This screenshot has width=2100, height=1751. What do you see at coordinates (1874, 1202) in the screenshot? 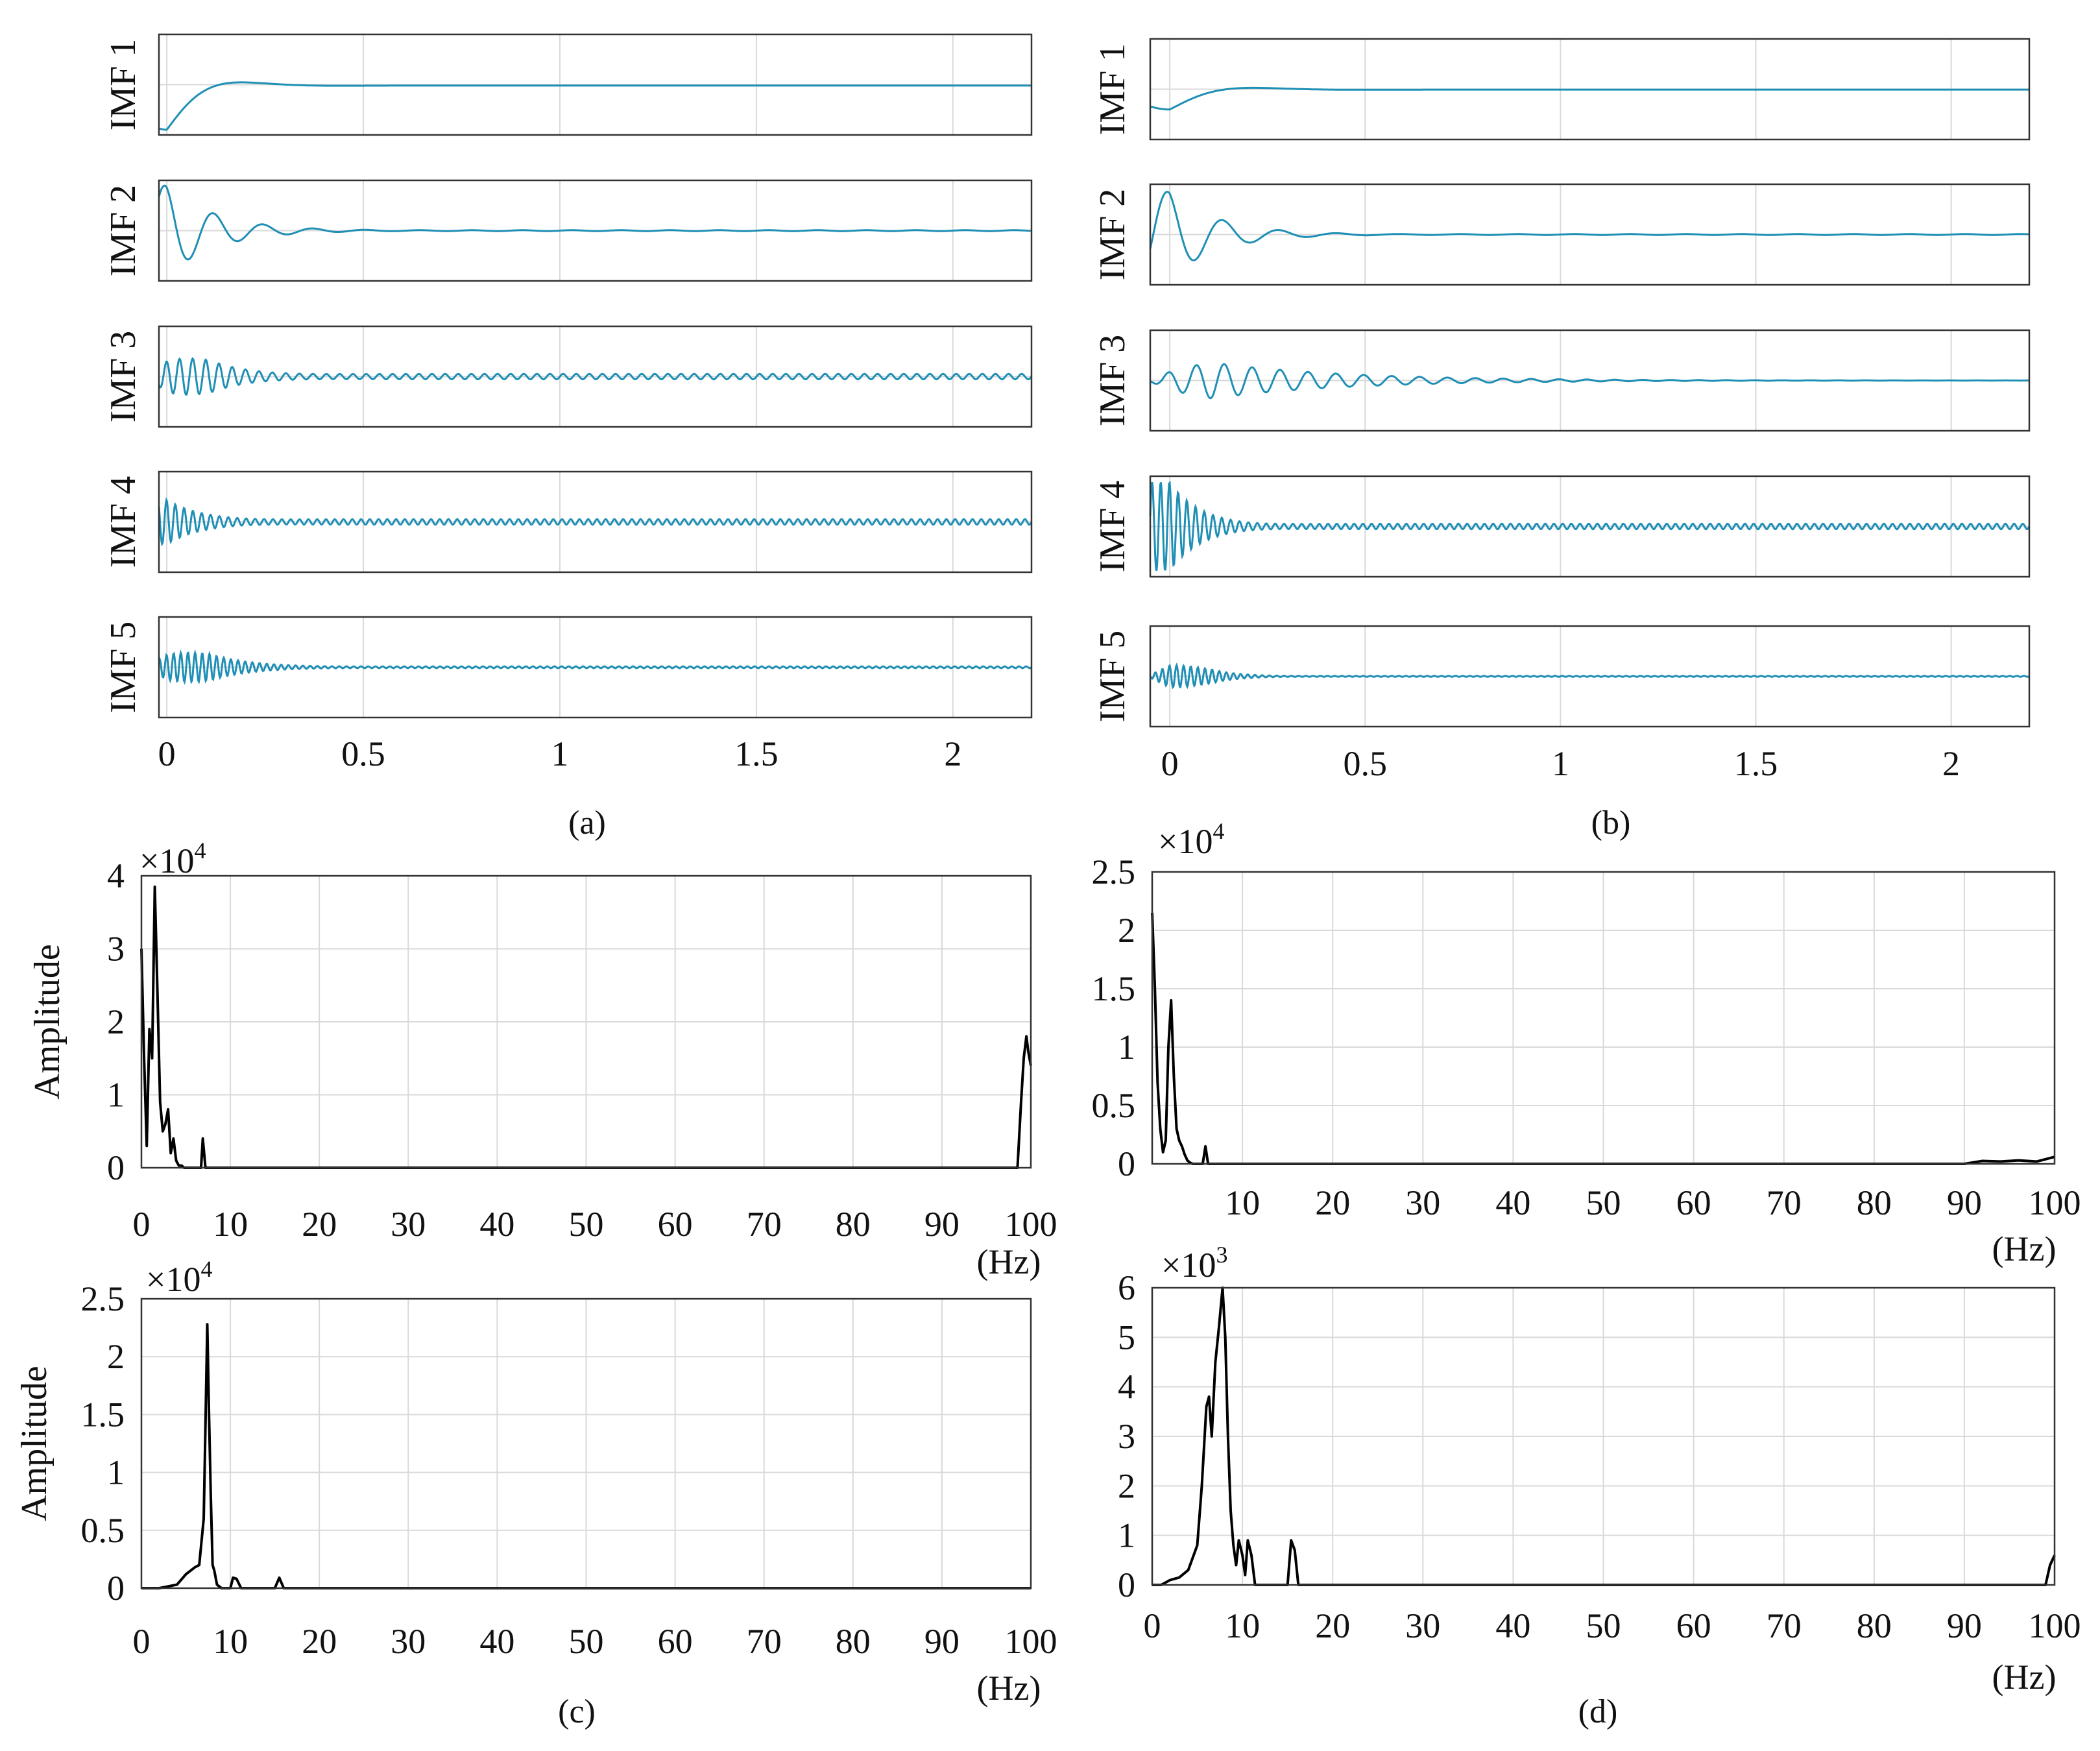
I see `x-tick-label: 80` at bounding box center [1874, 1202].